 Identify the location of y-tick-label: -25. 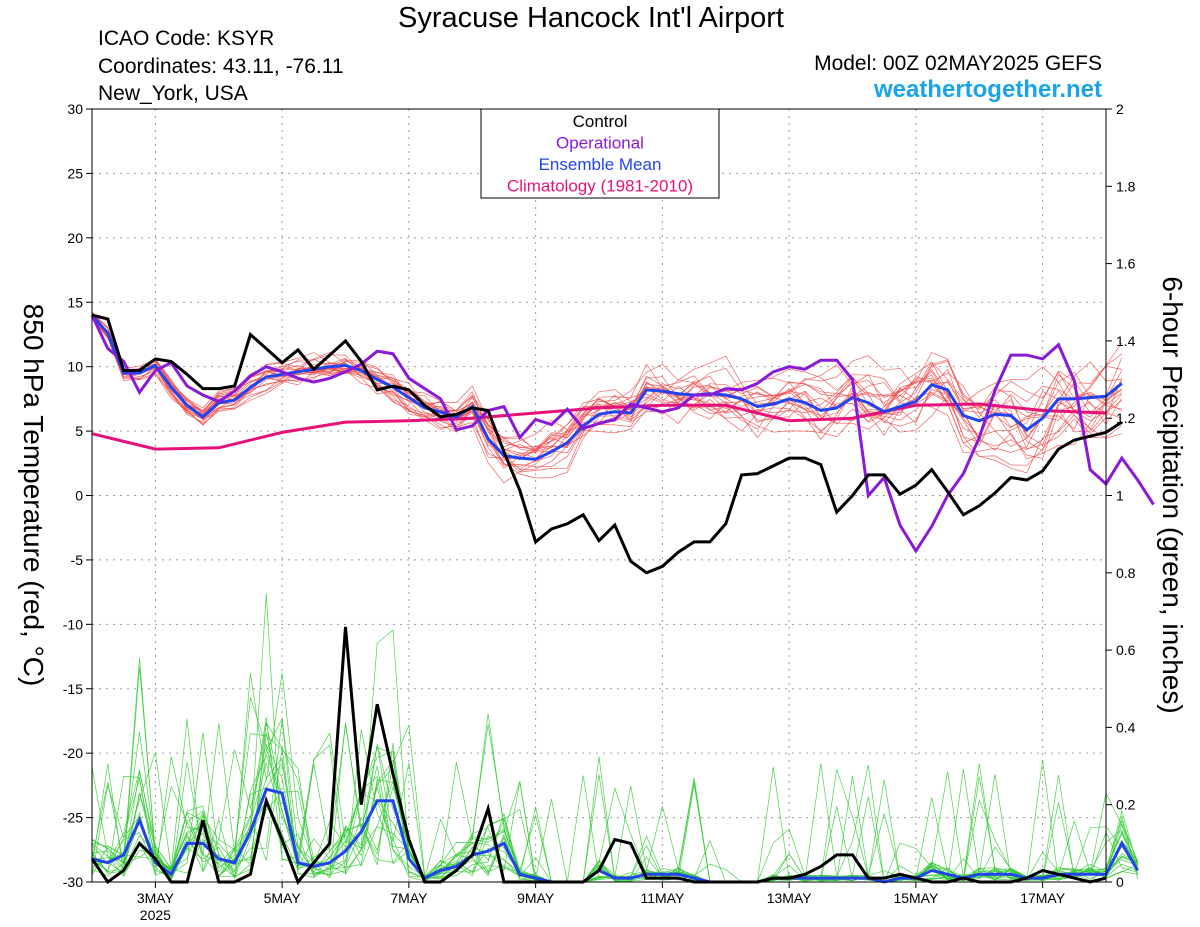
(73, 818).